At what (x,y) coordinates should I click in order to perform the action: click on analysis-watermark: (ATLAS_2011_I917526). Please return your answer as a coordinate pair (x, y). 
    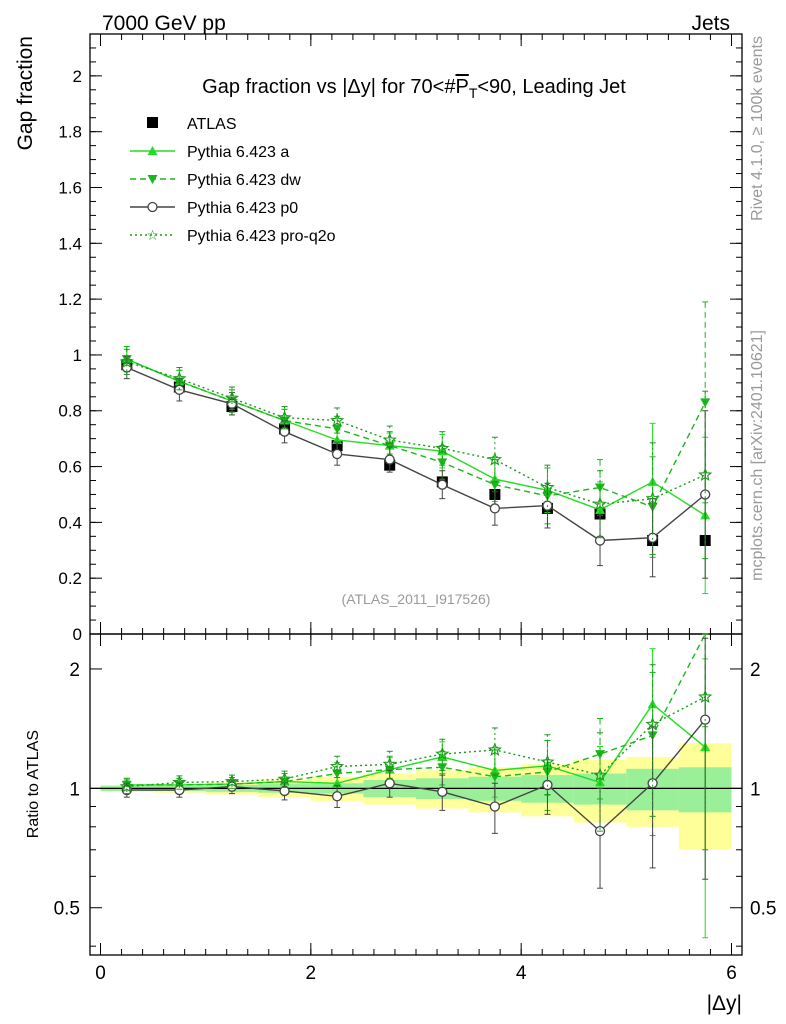
    Looking at the image, I should click on (416, 599).